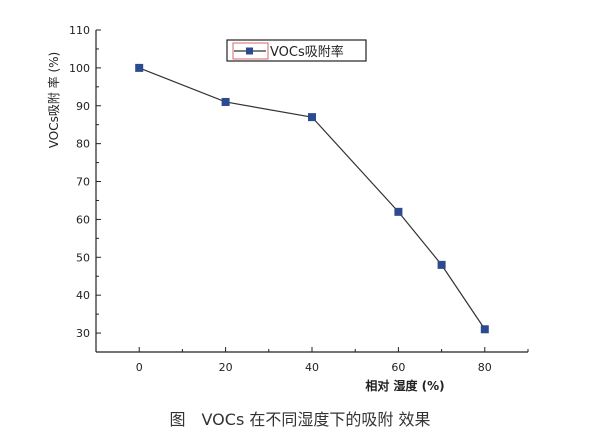 The width and height of the screenshot is (600, 443). I want to click on y-tick-label: 50, so click(83, 257).